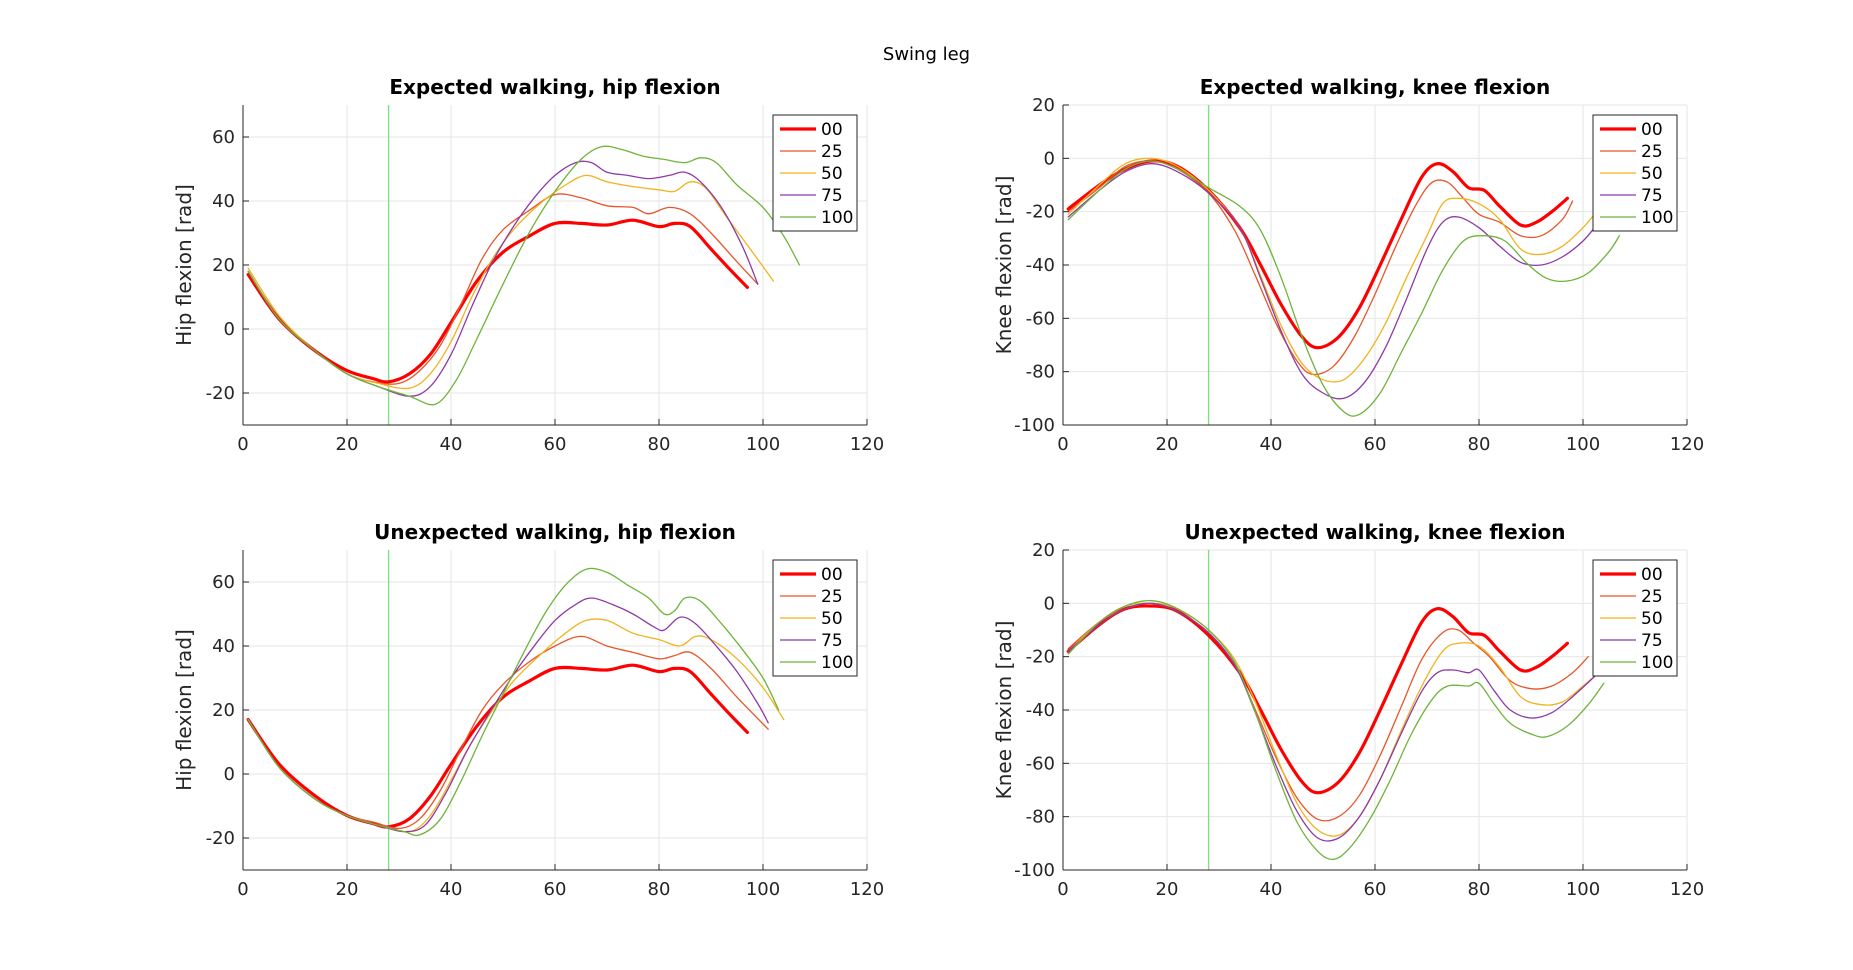  Describe the element at coordinates (554, 87) in the screenshot. I see `subplot-title: Expected walking, hip flexion` at that location.